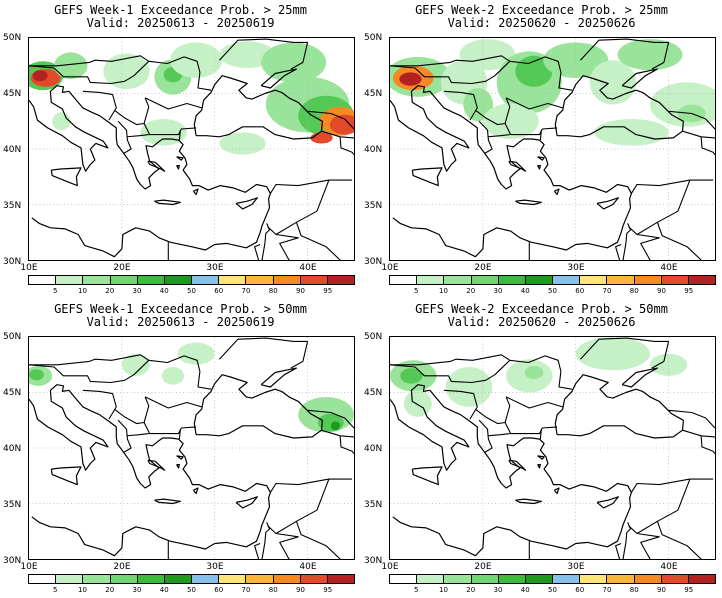 Image resolution: width=722 pixels, height=598 pixels. I want to click on colorbar-label: 90, so click(300, 590).